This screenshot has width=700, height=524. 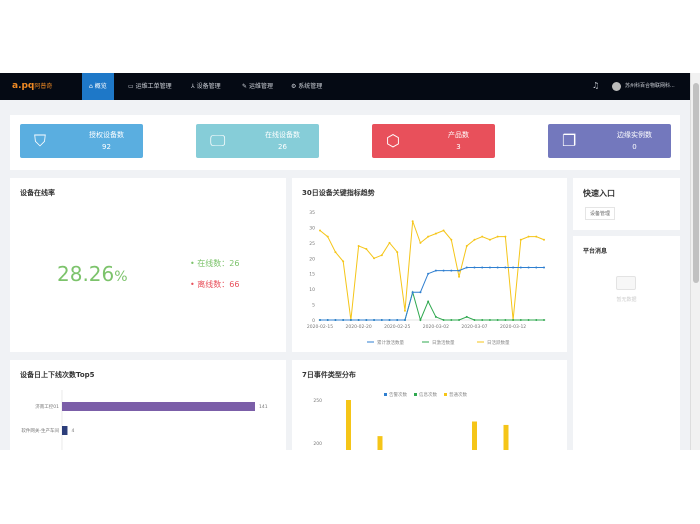 What do you see at coordinates (411, 420) in the screenshot?
I see `event-chart: 150200250告警次数信息次数普通次数` at bounding box center [411, 420].